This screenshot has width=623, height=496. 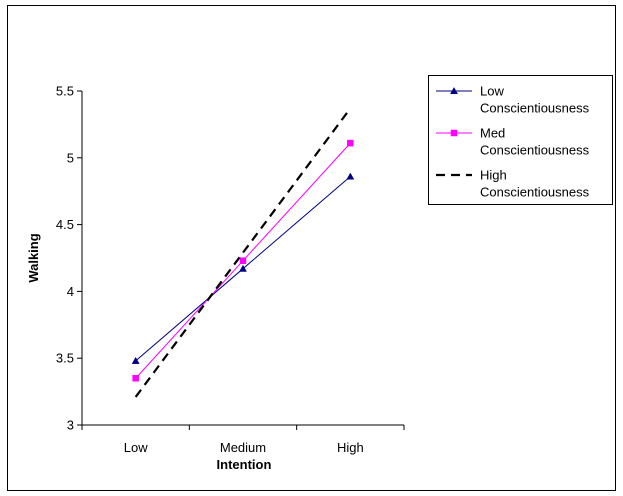 What do you see at coordinates (70, 425) in the screenshot?
I see `y-tick-label: 3` at bounding box center [70, 425].